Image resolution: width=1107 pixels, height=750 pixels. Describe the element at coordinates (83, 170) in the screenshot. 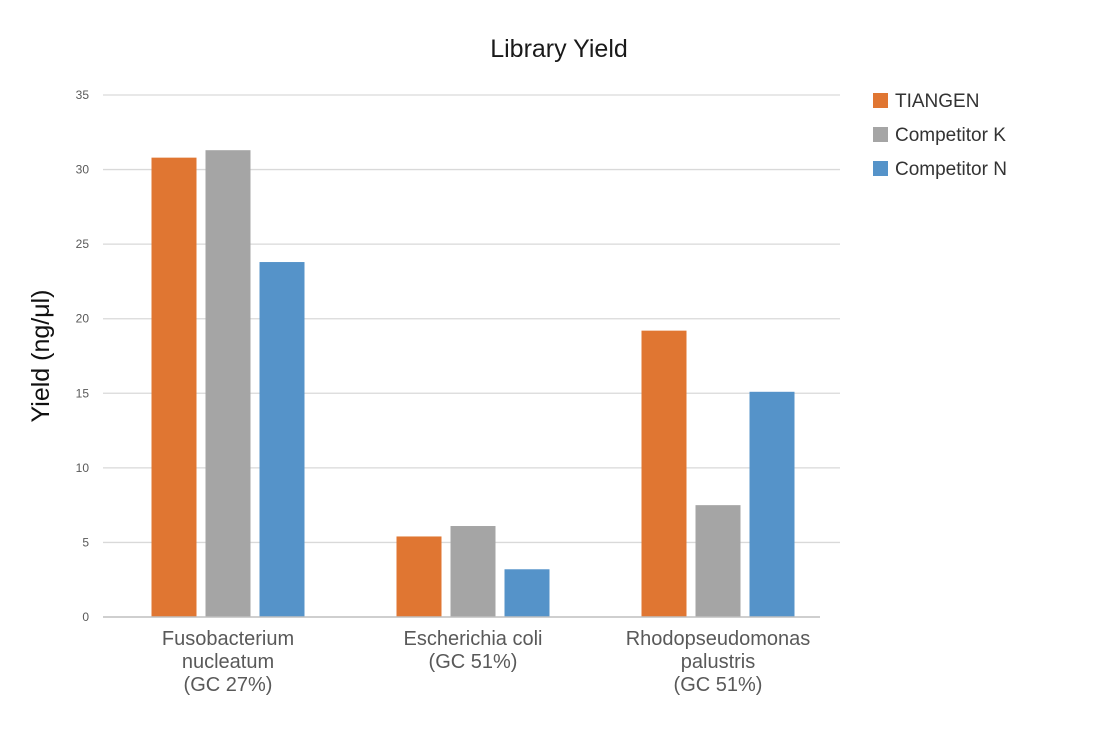

I see `y-tick-label: 30` at that location.